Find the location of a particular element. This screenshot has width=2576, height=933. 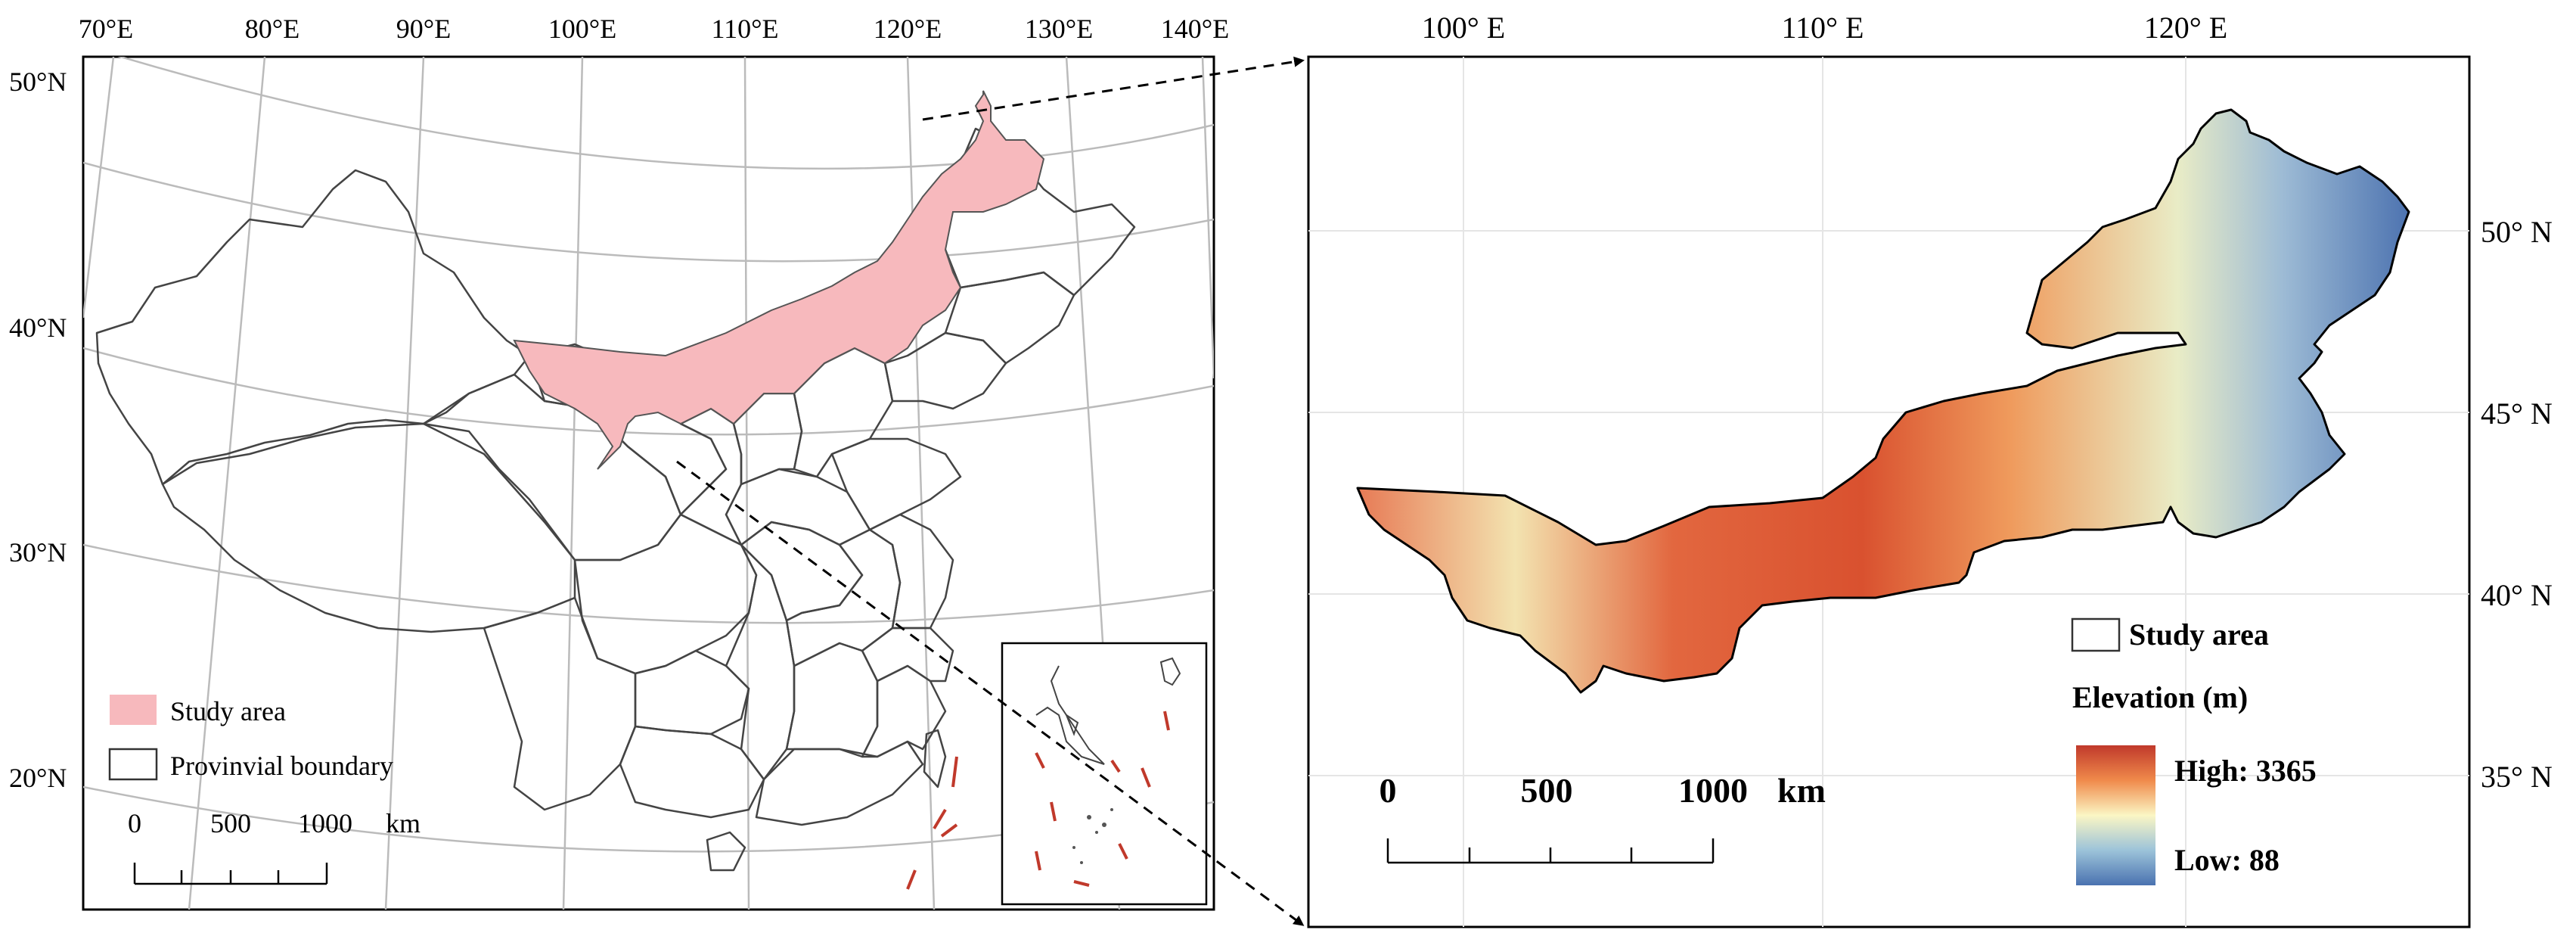

lat-label-40n: 40°N is located at coordinates (38, 328).